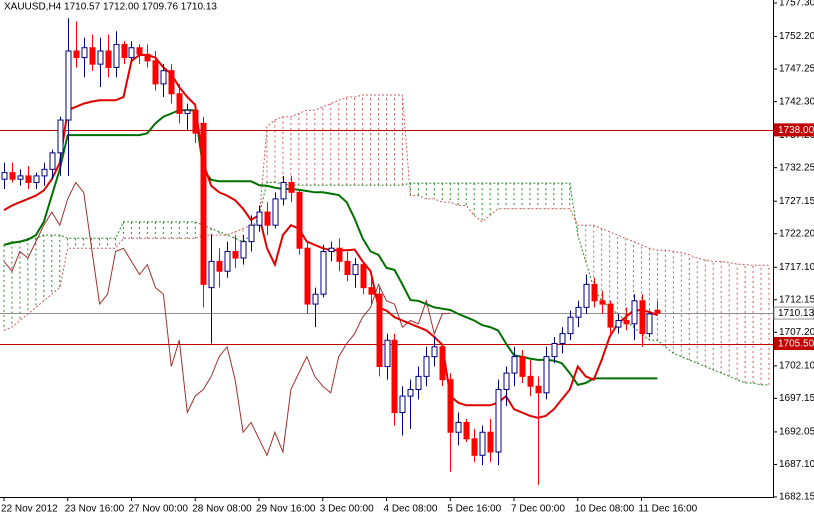 Image resolution: width=814 pixels, height=517 pixels. What do you see at coordinates (796, 366) in the screenshot?
I see `y-tick-label: 1702.10` at bounding box center [796, 366].